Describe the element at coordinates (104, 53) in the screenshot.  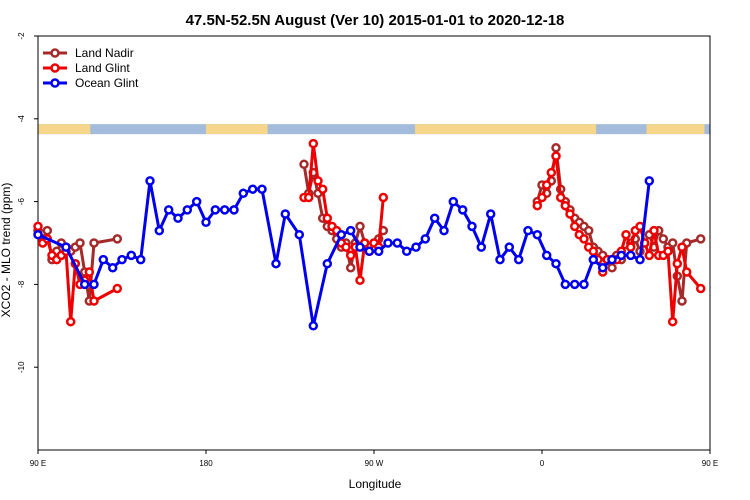
I see `legend-label: Land Nadir` at that location.